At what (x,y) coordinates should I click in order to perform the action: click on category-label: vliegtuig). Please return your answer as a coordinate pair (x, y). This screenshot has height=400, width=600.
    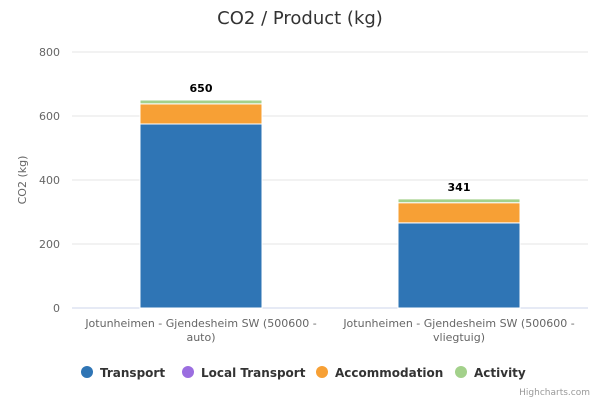
    Looking at the image, I should click on (459, 337).